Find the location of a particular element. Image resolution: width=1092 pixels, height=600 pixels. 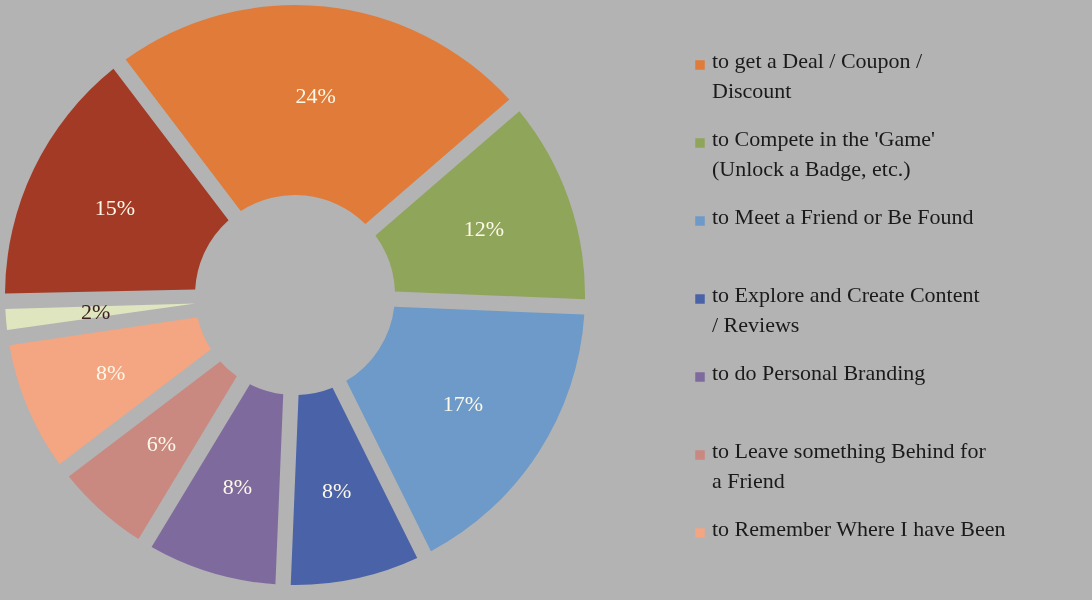

data-label: 2% is located at coordinates (96, 311).